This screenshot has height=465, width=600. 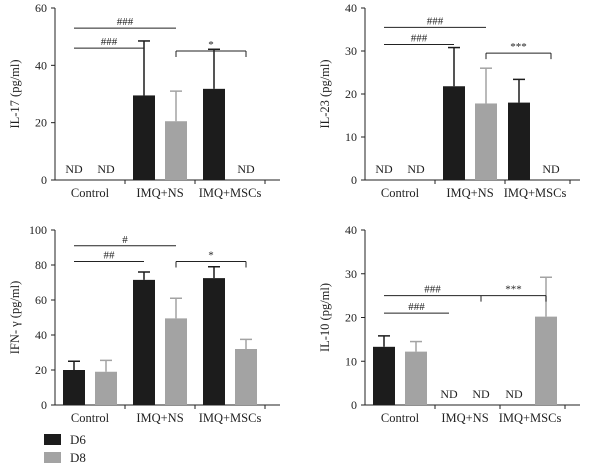 What do you see at coordinates (52, 439) in the screenshot?
I see `legend-swatch-d6` at bounding box center [52, 439].